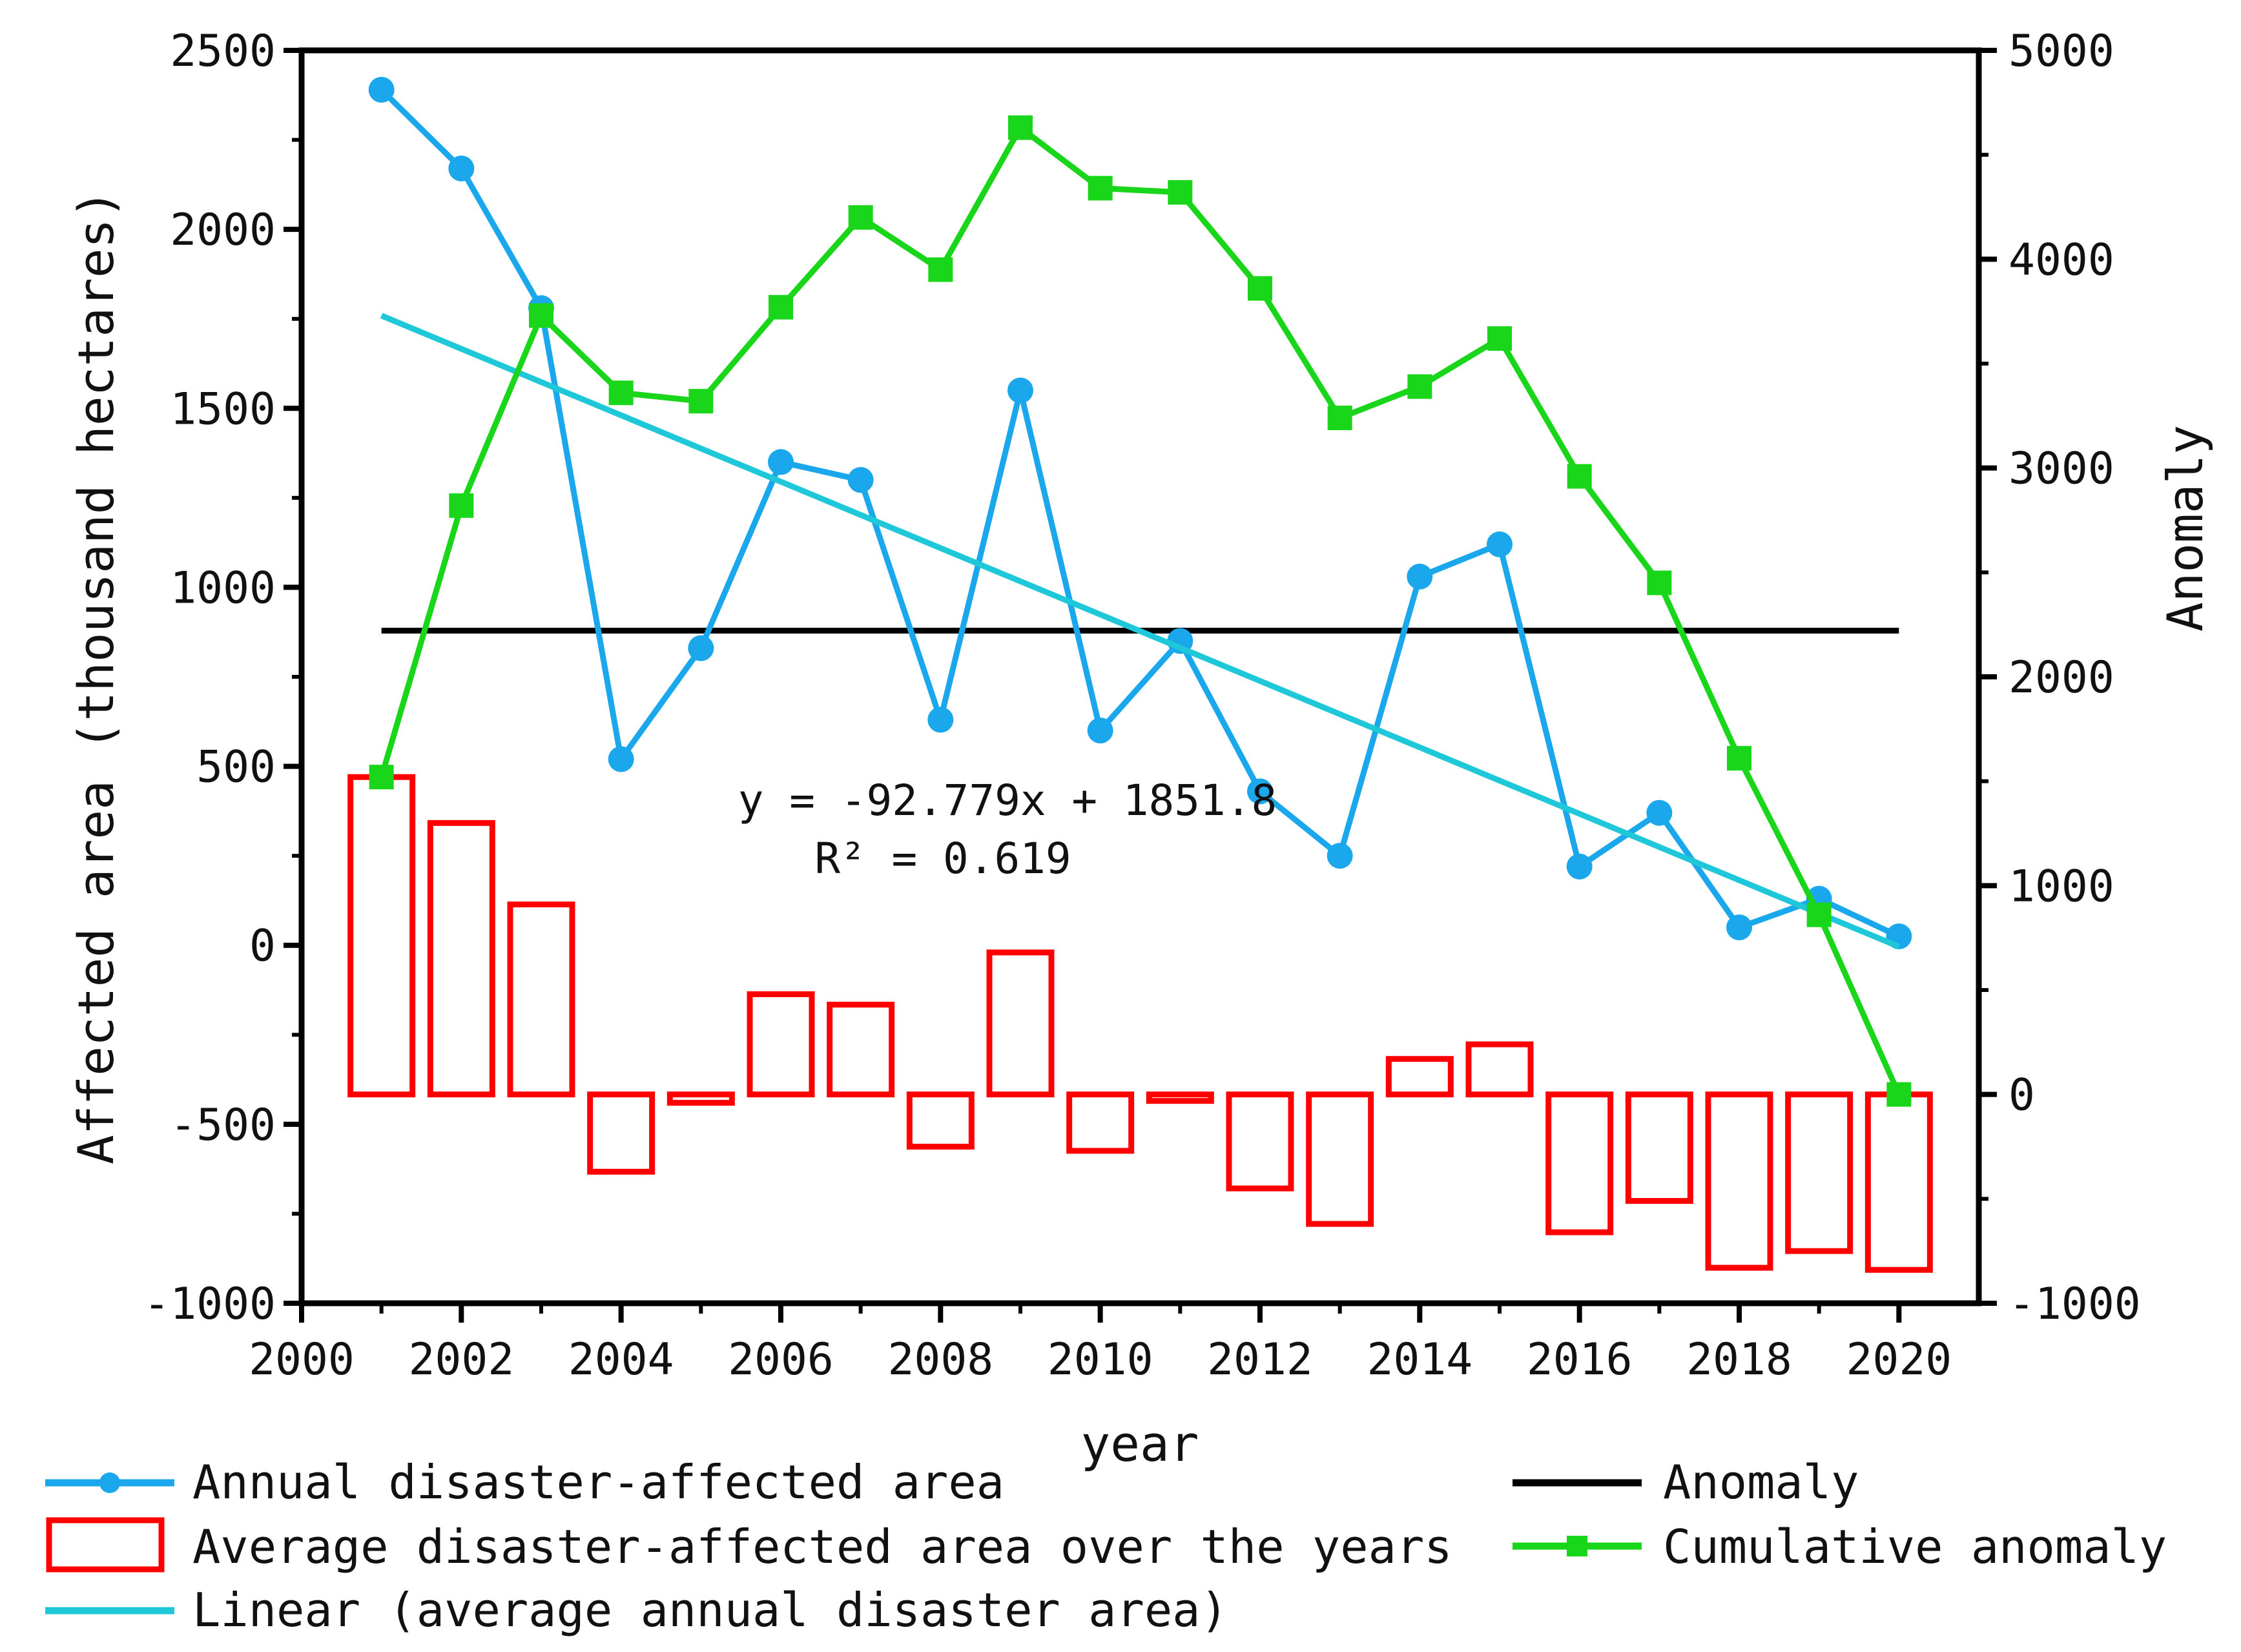 The height and width of the screenshot is (1652, 2241). What do you see at coordinates (621, 1360) in the screenshot?
I see `x-tick-label-2004: 2004` at bounding box center [621, 1360].